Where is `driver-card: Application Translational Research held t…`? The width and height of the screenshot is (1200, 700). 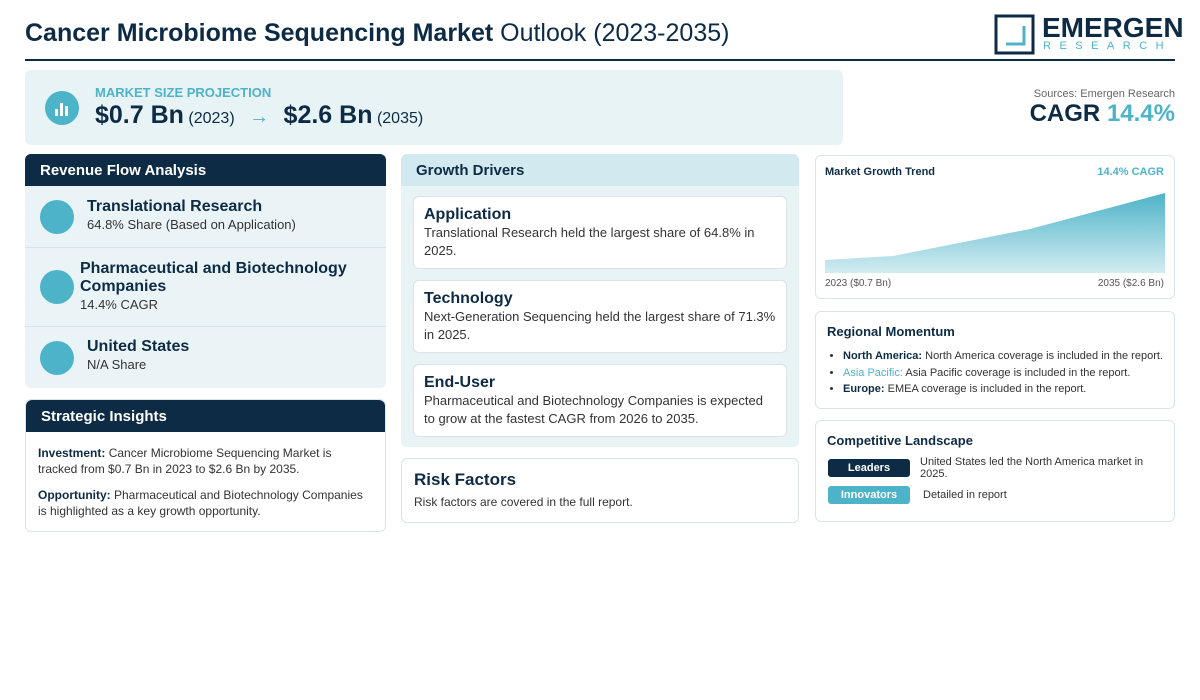
driver-card: Application Translational Research held t… is located at coordinates (600, 232).